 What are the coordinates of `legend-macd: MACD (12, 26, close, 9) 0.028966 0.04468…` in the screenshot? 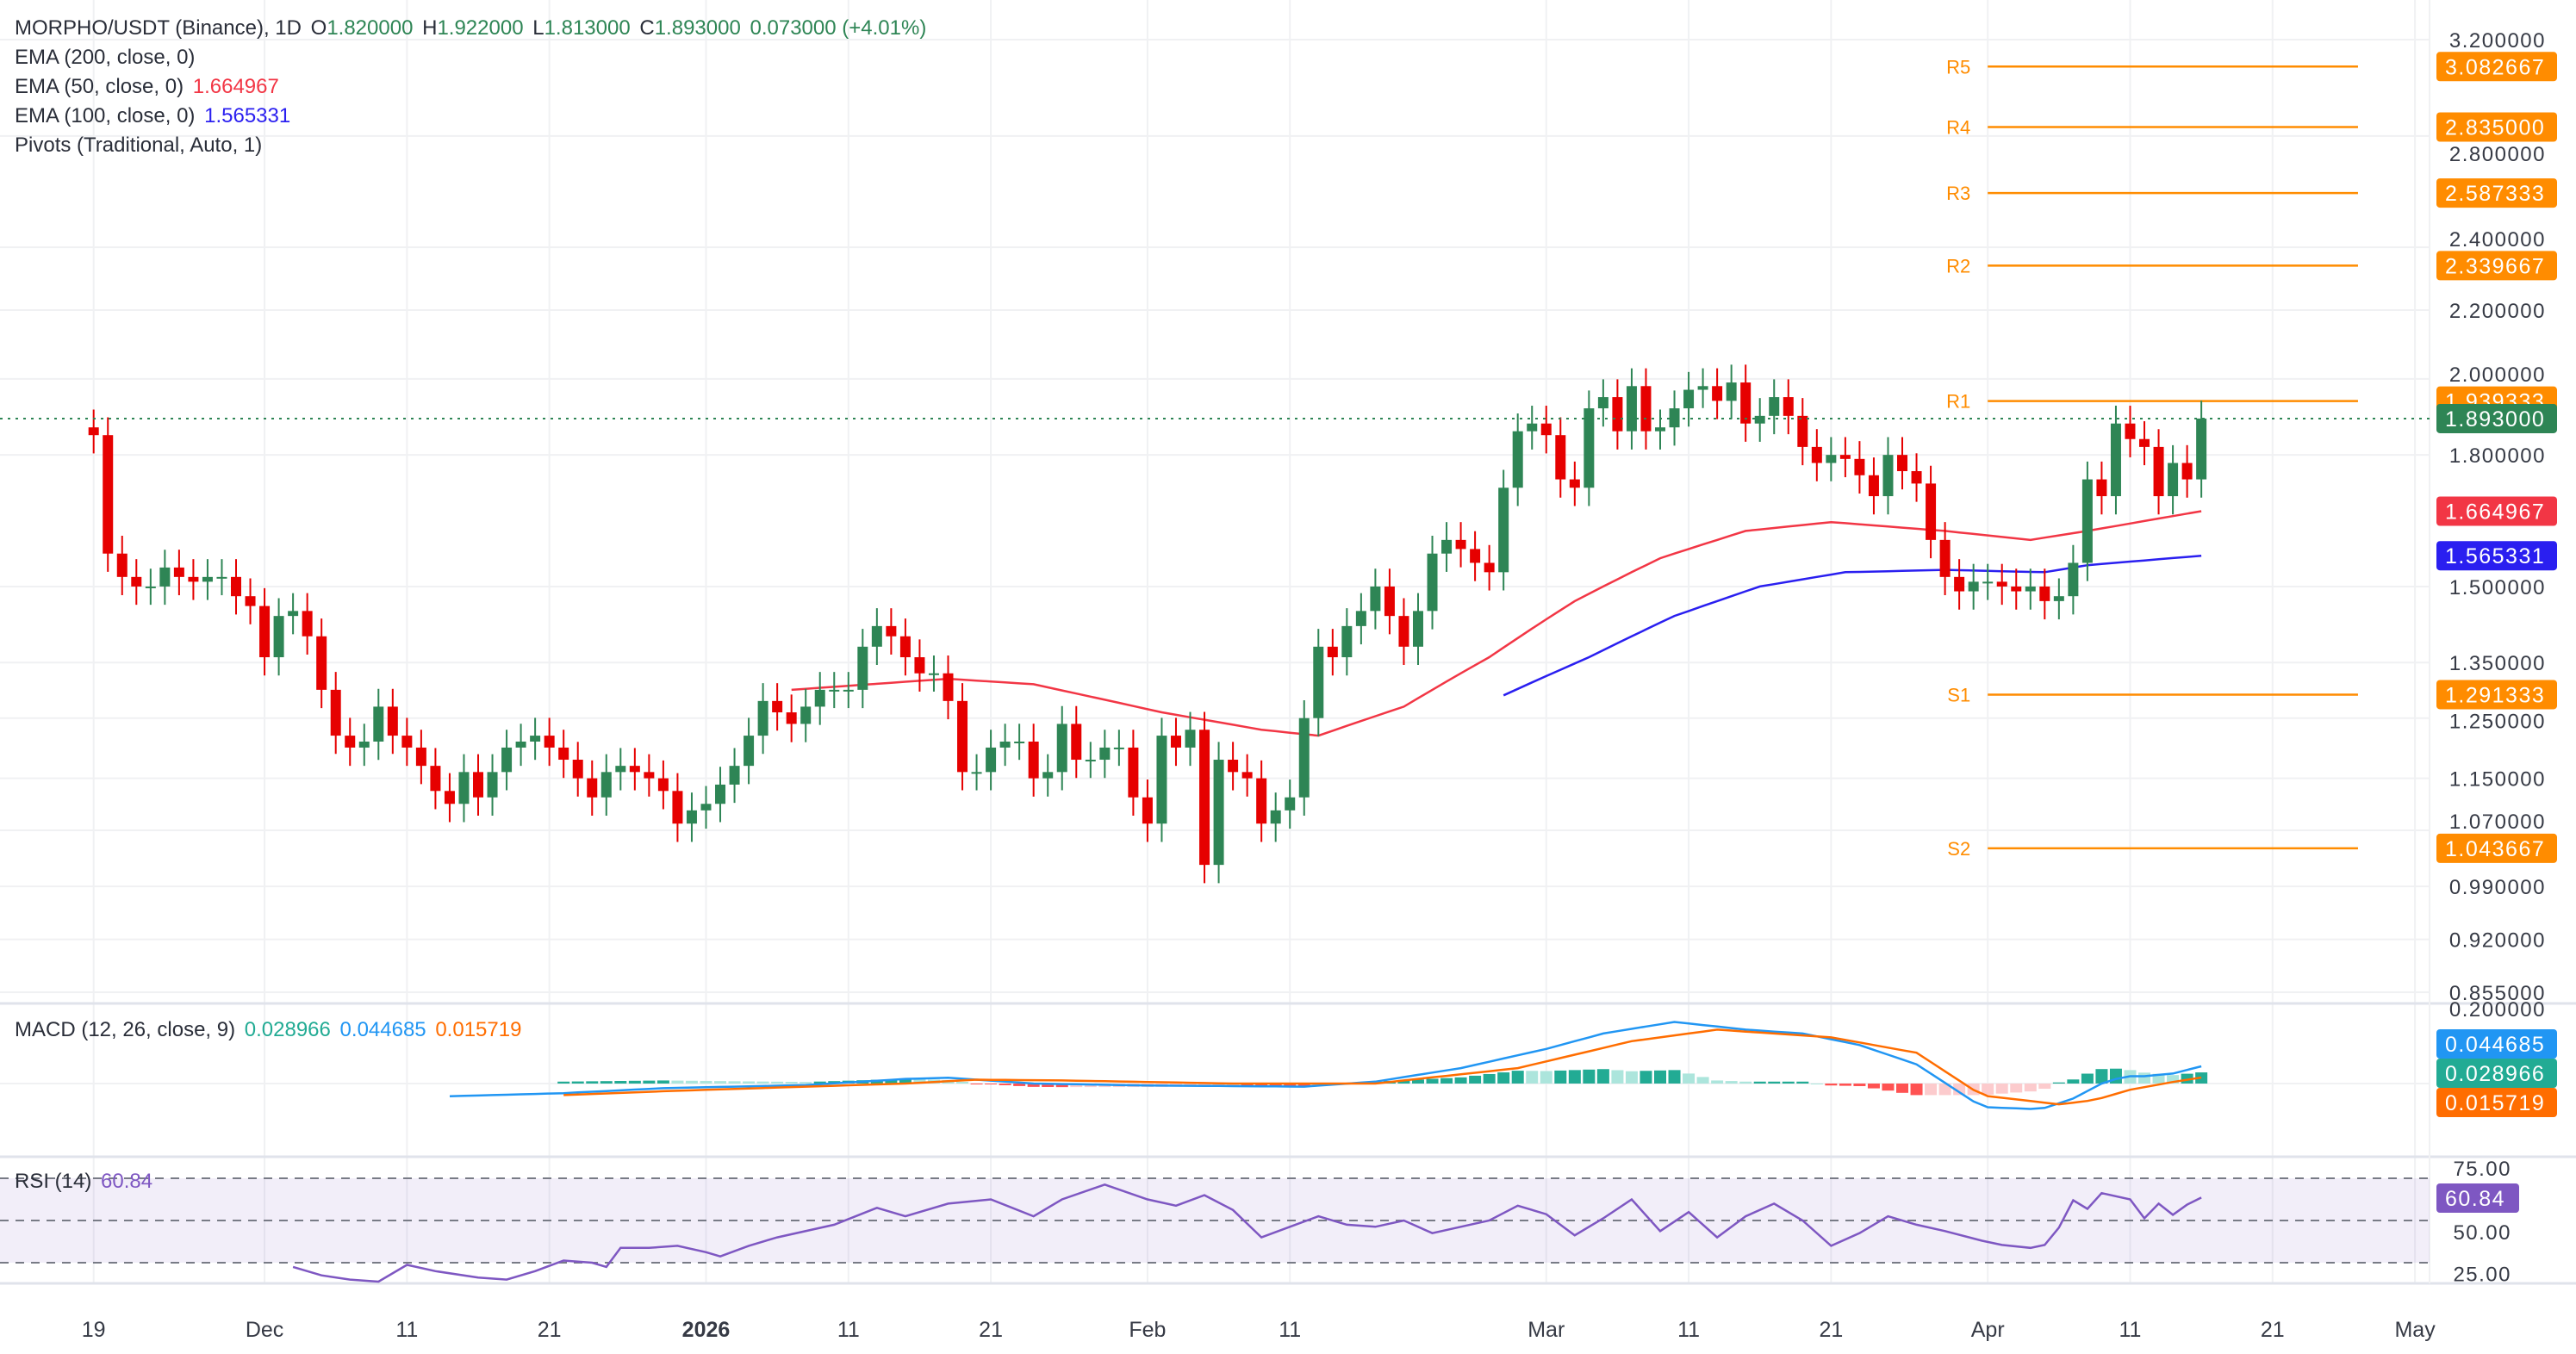 It's located at (270, 1030).